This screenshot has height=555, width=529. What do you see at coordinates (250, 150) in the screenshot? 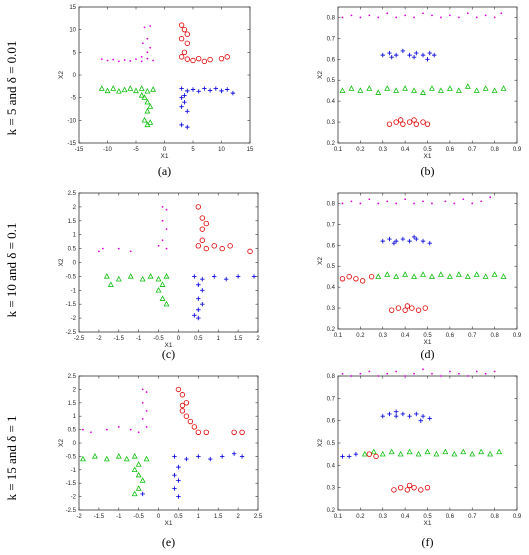
I see `x-tick-label: 15` at bounding box center [250, 150].